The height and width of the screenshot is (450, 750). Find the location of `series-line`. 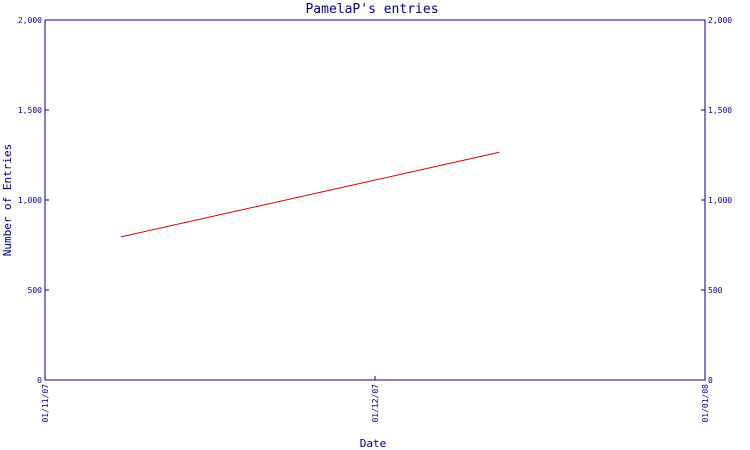

series-line is located at coordinates (310, 194).